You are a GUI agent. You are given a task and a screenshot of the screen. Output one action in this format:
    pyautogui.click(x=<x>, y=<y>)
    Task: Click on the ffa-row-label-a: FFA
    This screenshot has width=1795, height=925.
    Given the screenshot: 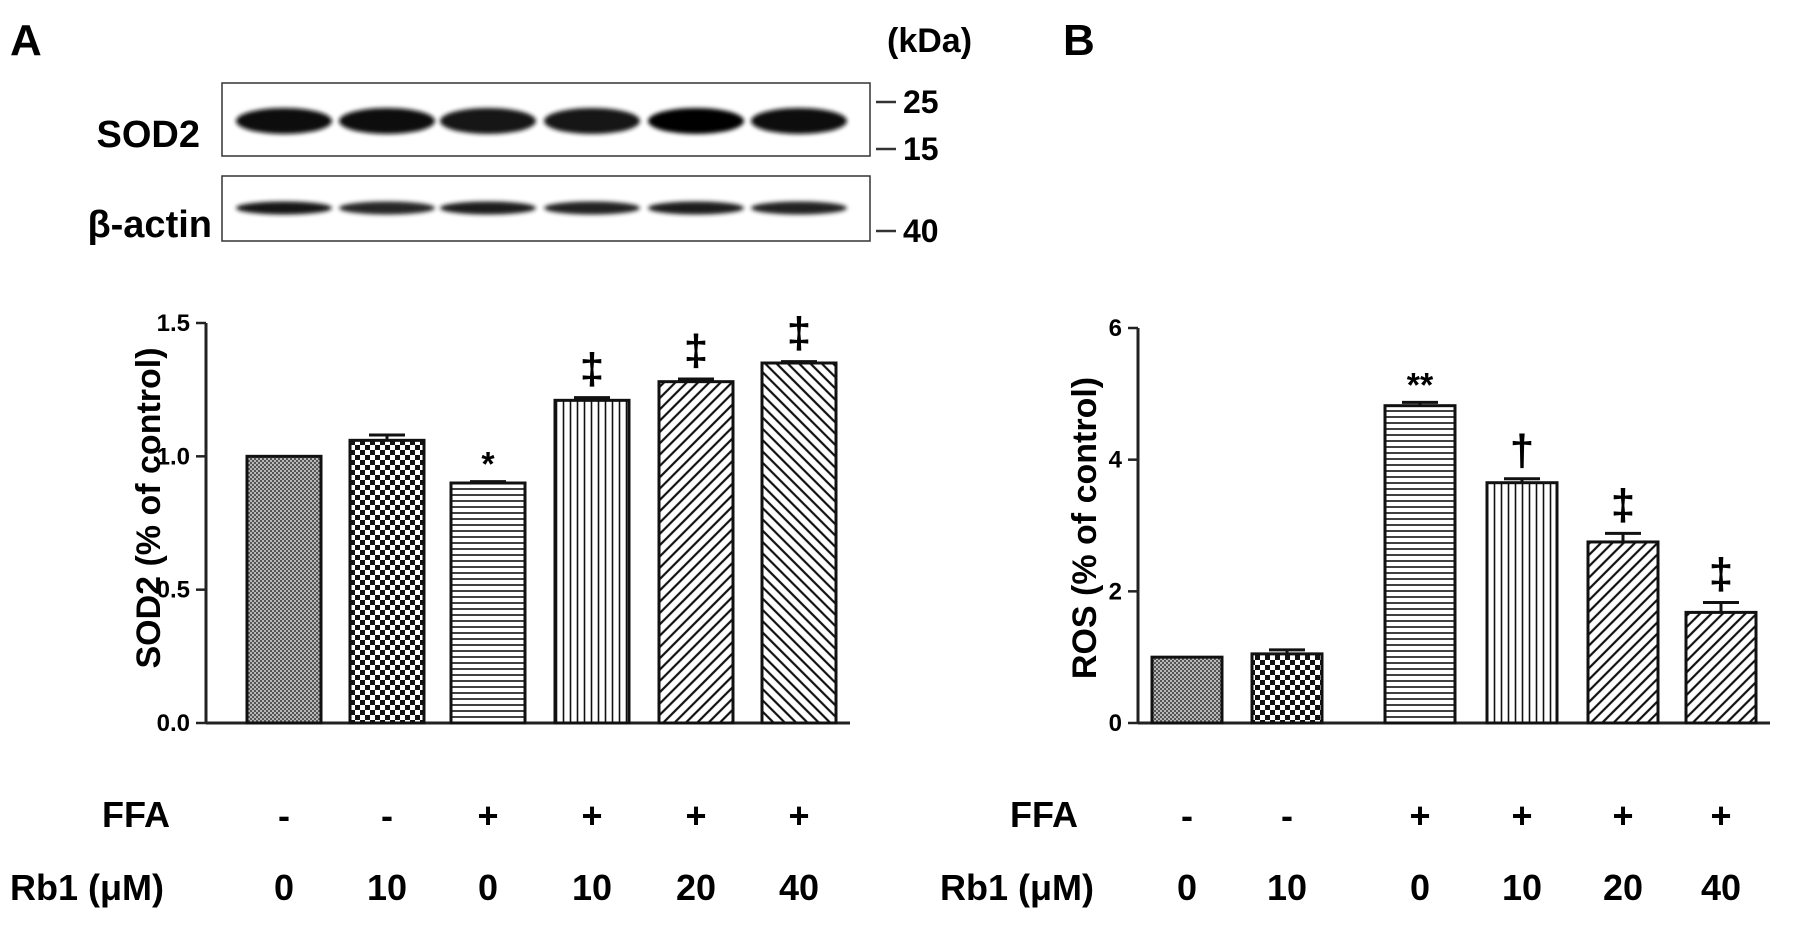 What is the action you would take?
    pyautogui.click(x=136, y=814)
    